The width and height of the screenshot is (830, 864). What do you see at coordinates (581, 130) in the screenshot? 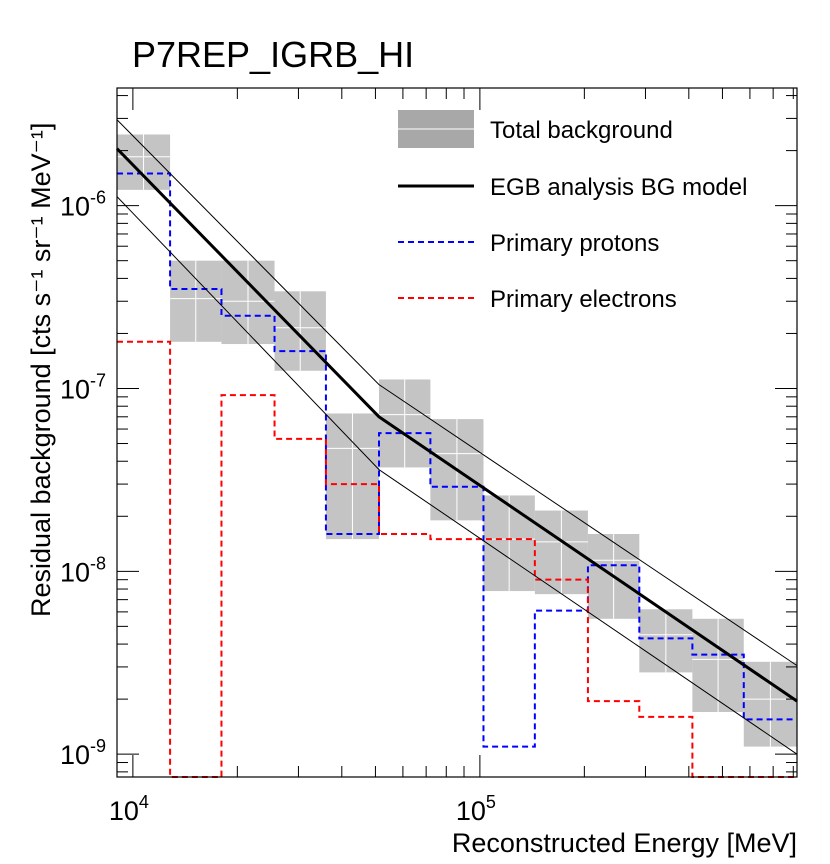
I see `legend-label-total-background: Total background` at bounding box center [581, 130].